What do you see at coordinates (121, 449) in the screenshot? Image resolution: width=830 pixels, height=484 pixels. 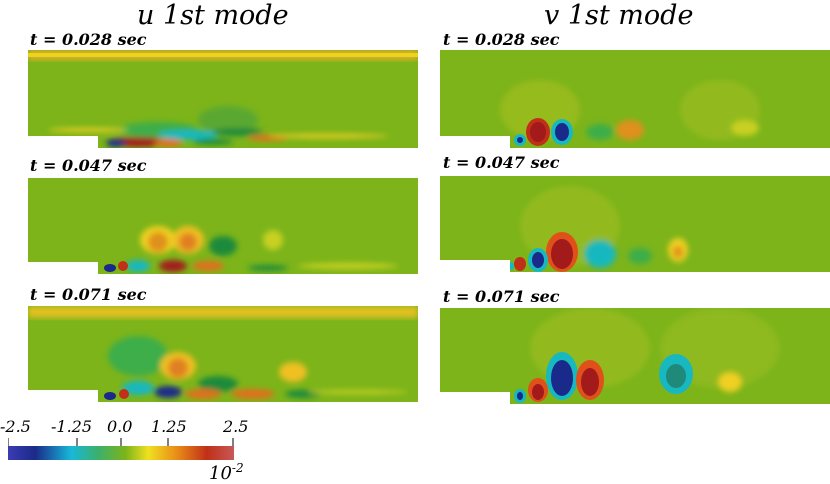 I see `colorbar` at bounding box center [121, 449].